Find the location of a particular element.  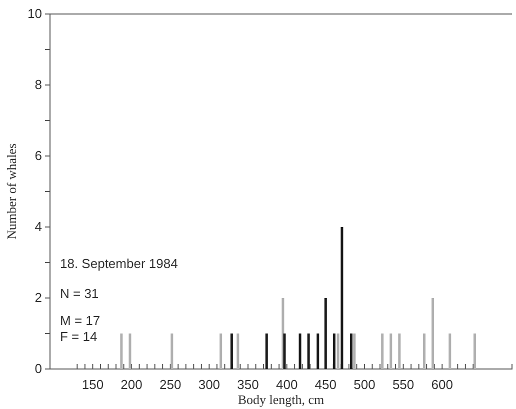

x-tick-label: 500 is located at coordinates (365, 384).